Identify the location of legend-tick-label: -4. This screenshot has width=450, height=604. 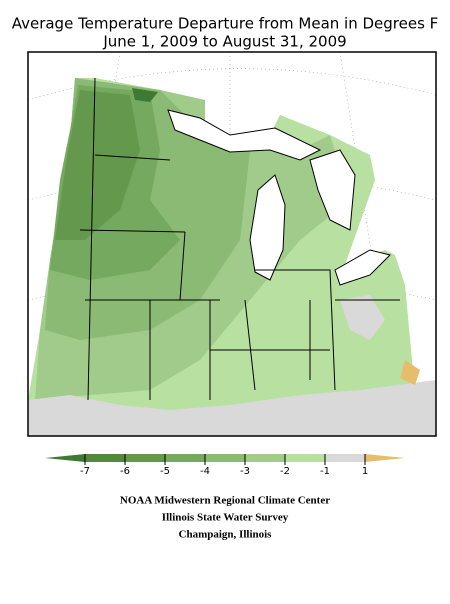
(205, 471).